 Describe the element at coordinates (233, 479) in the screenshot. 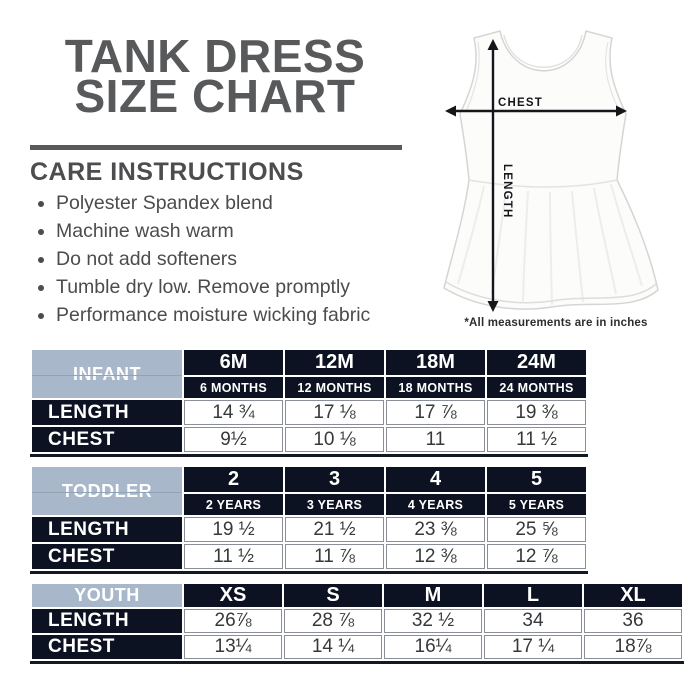

I see `size-header: 2` at that location.